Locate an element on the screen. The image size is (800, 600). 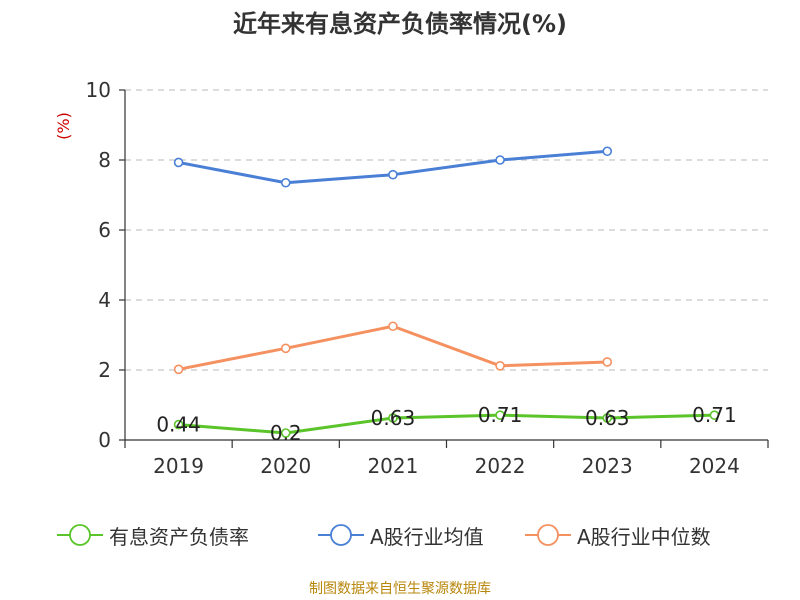
data-label: 0.2 is located at coordinates (286, 433).